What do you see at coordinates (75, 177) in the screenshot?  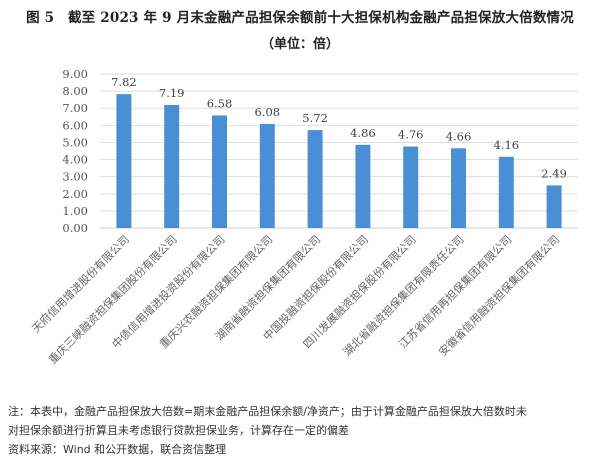 I see `y-tick-label: 3.00` at bounding box center [75, 177].